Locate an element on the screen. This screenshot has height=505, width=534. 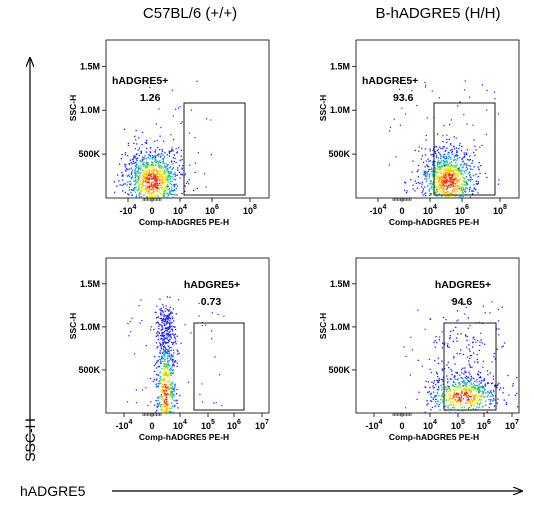
panel-y-label: SSC-H is located at coordinates (73, 326).